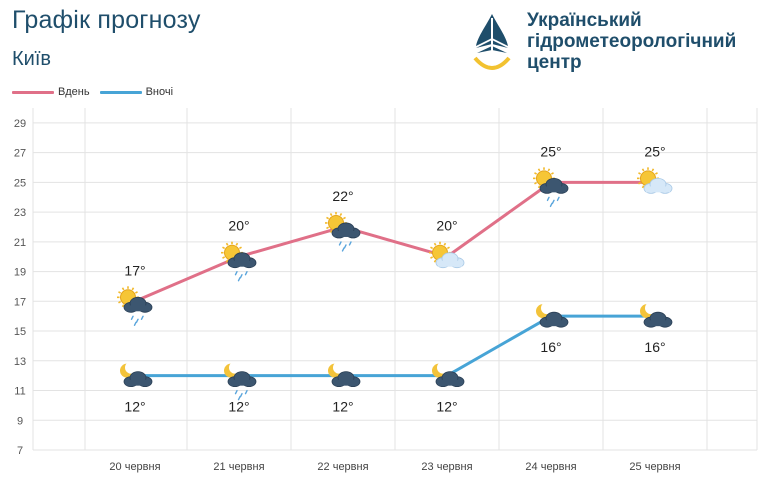  I want to click on legend-night: Вночі, so click(136, 92).